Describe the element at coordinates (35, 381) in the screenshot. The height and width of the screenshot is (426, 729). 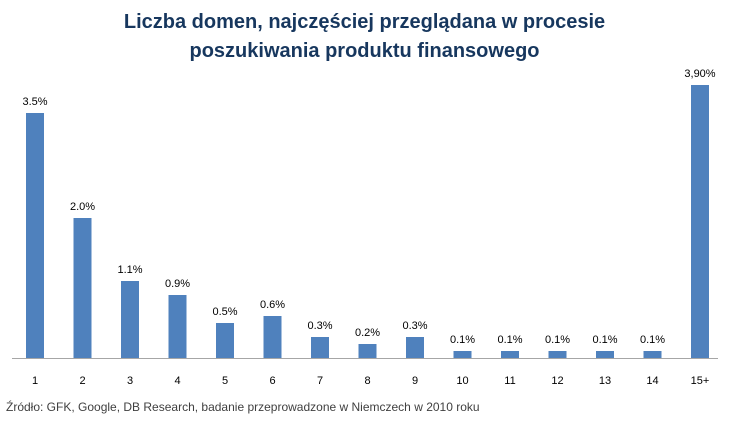
I see `x-tick-label-1: 1` at that location.